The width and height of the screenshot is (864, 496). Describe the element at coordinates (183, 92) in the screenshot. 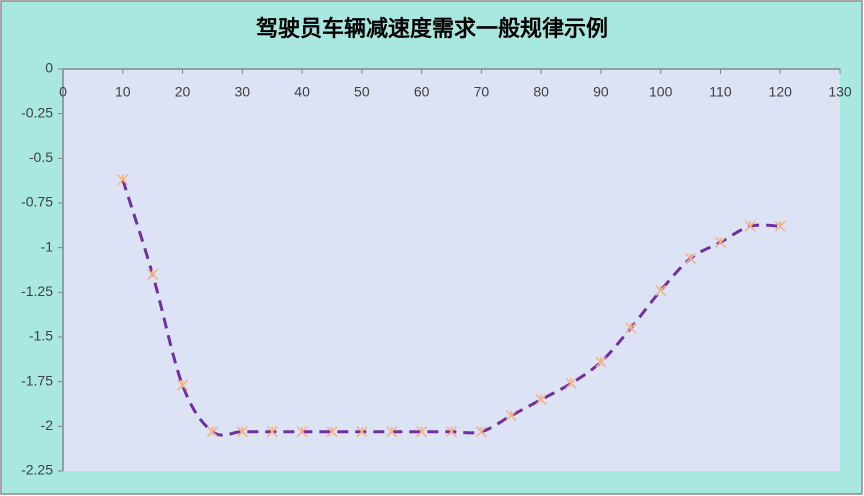

I see `x-tick-label: 20` at that location.